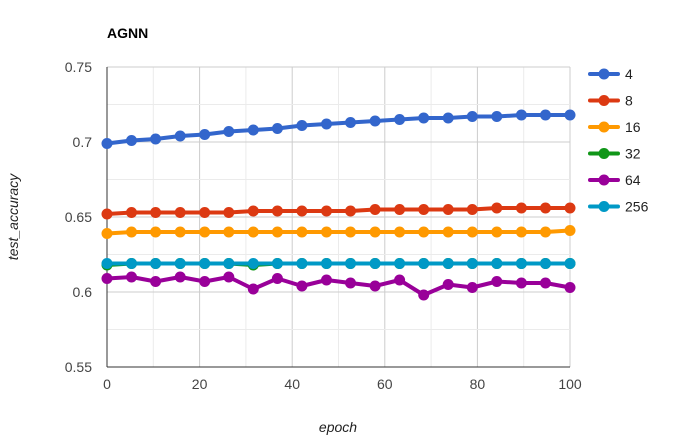 The width and height of the screenshot is (677, 440). I want to click on legend-item: 16, so click(614, 127).